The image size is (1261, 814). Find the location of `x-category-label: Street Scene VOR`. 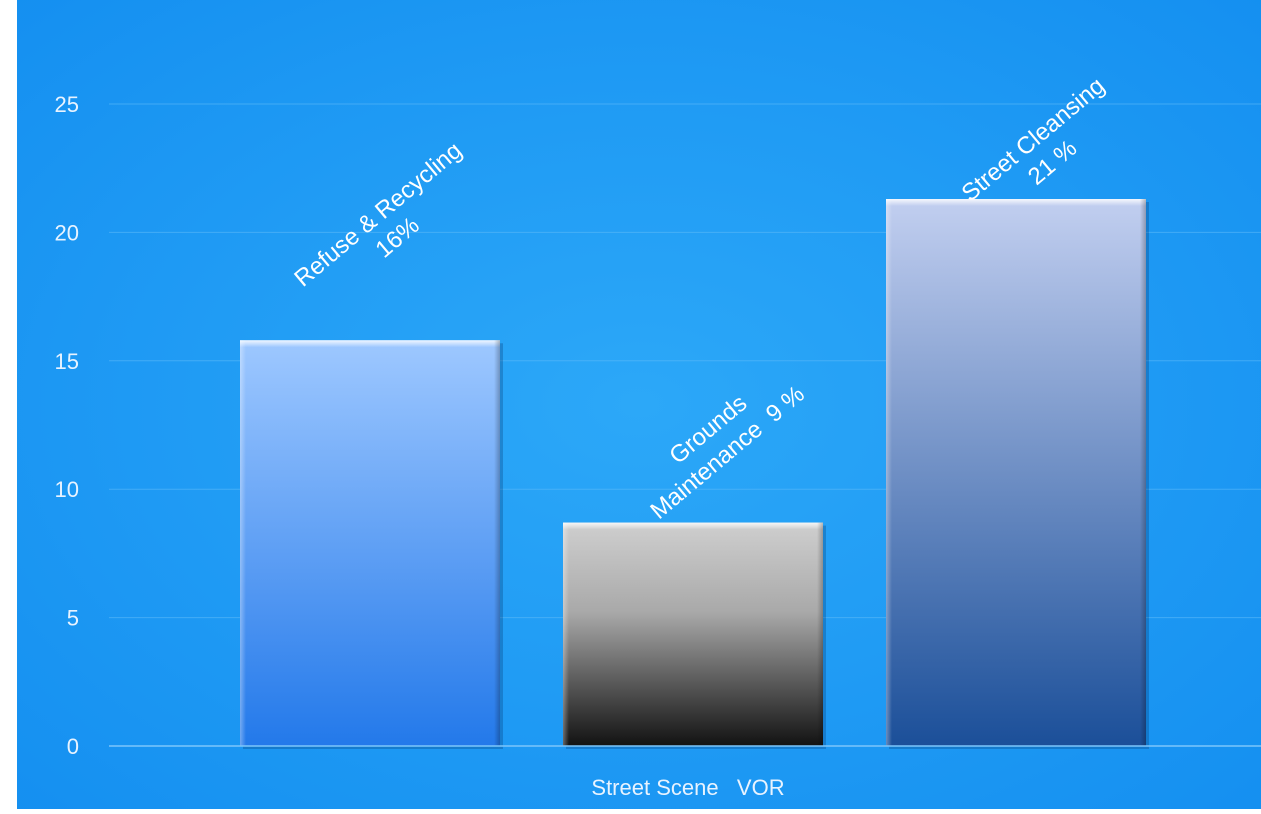

x-category-label: Street Scene VOR is located at coordinates (687, 787).